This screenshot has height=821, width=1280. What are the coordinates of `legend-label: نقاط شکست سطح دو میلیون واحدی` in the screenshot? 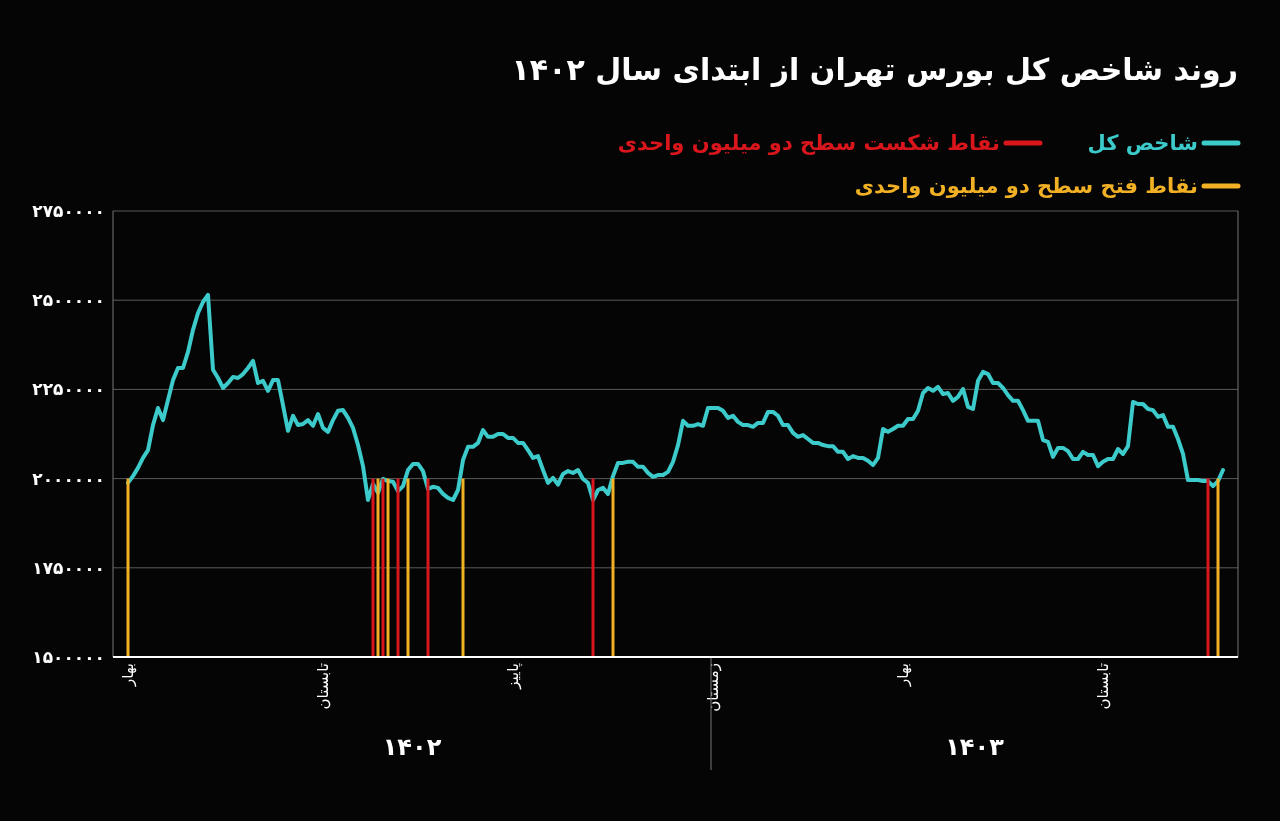 It's located at (808, 143).